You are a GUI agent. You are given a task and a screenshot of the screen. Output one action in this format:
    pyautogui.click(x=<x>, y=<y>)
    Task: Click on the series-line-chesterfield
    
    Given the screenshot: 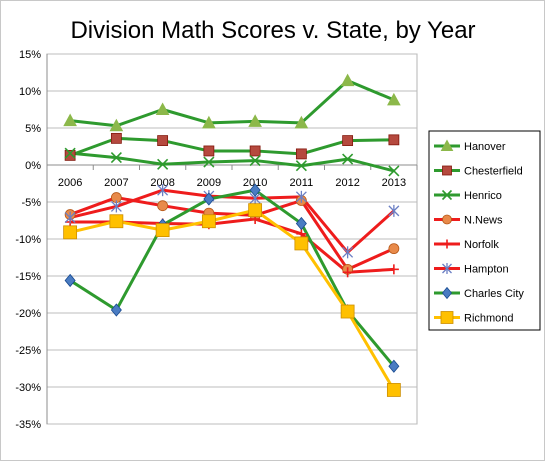 What is the action you would take?
    pyautogui.click(x=231, y=146)
    